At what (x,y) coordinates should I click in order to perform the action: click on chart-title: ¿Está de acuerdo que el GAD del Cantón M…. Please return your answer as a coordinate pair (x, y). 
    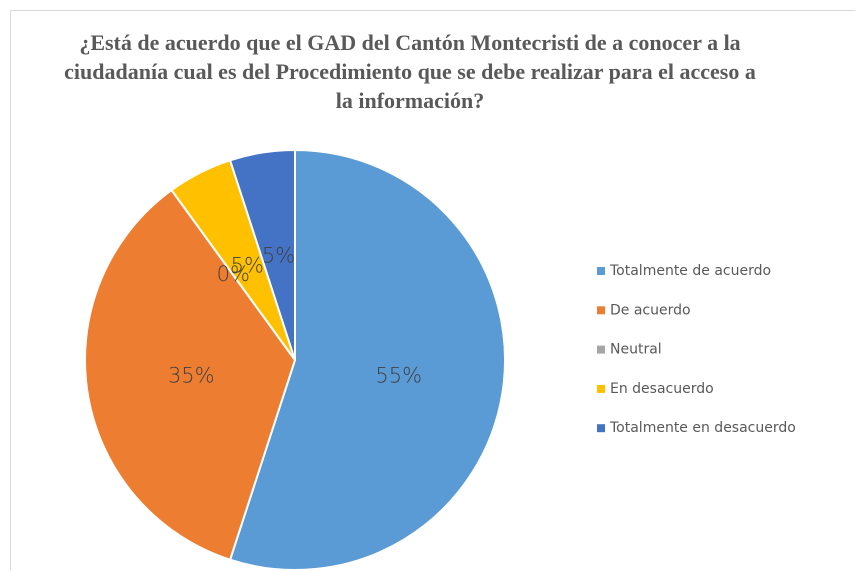
    Looking at the image, I should click on (410, 71).